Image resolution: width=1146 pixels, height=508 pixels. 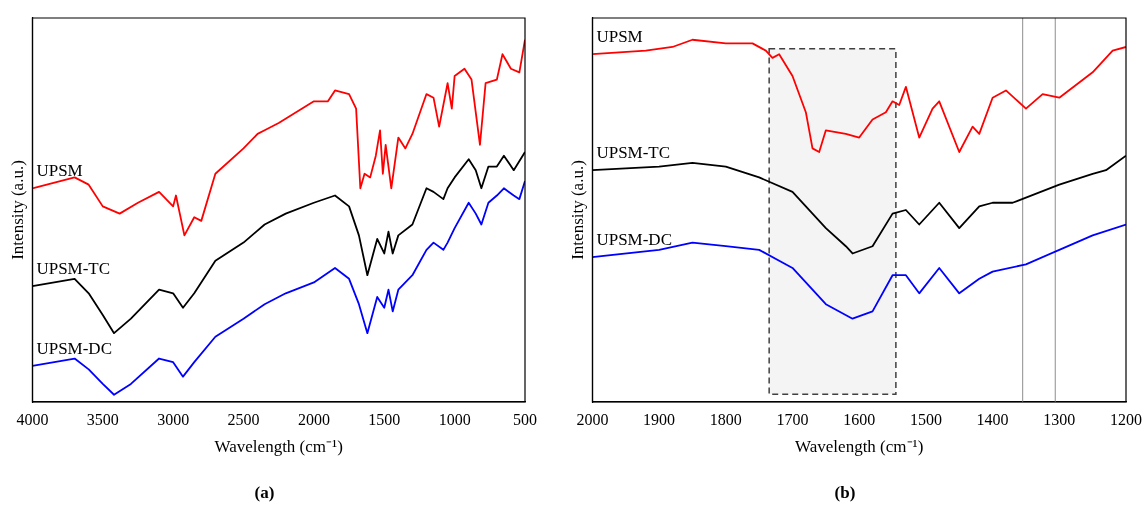 What do you see at coordinates (859, 419) in the screenshot?
I see `x-tick-label: 1600` at bounding box center [859, 419].